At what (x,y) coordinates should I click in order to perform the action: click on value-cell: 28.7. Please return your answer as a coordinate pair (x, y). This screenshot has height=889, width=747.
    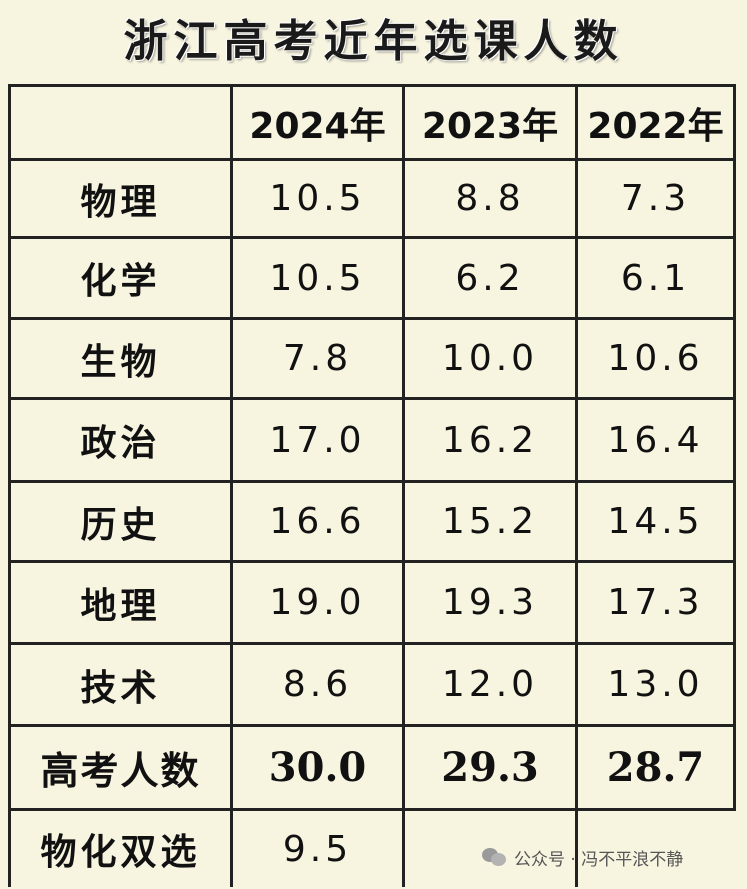
    Looking at the image, I should click on (657, 767).